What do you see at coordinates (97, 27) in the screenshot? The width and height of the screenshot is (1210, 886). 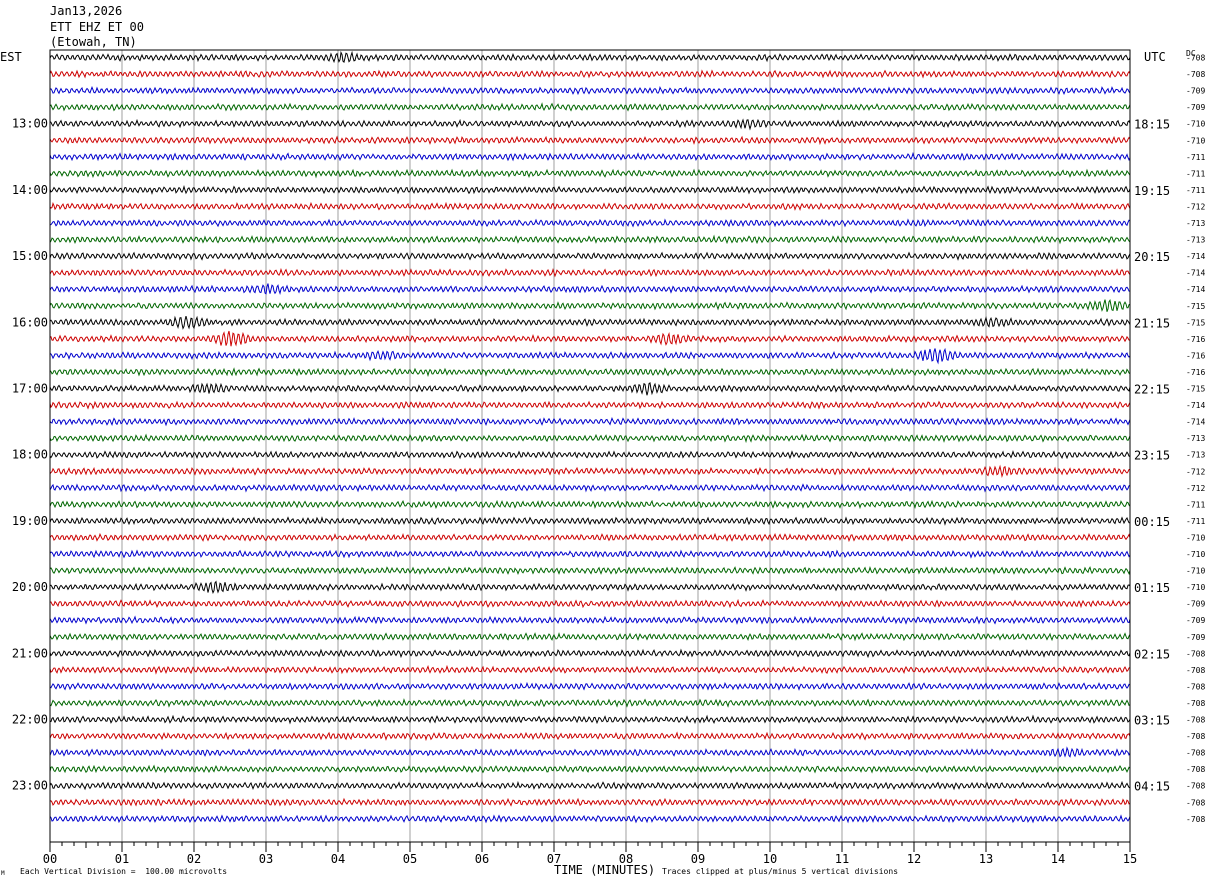 I see `header-station: ETT EHZ ET 00` at bounding box center [97, 27].